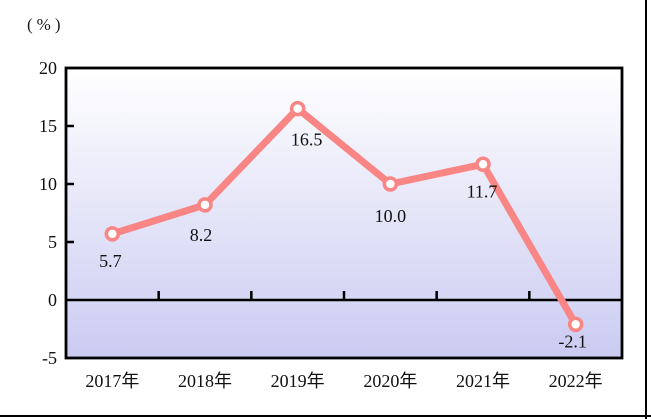  What do you see at coordinates (48, 126) in the screenshot?
I see `y-tick-label: 15` at bounding box center [48, 126].